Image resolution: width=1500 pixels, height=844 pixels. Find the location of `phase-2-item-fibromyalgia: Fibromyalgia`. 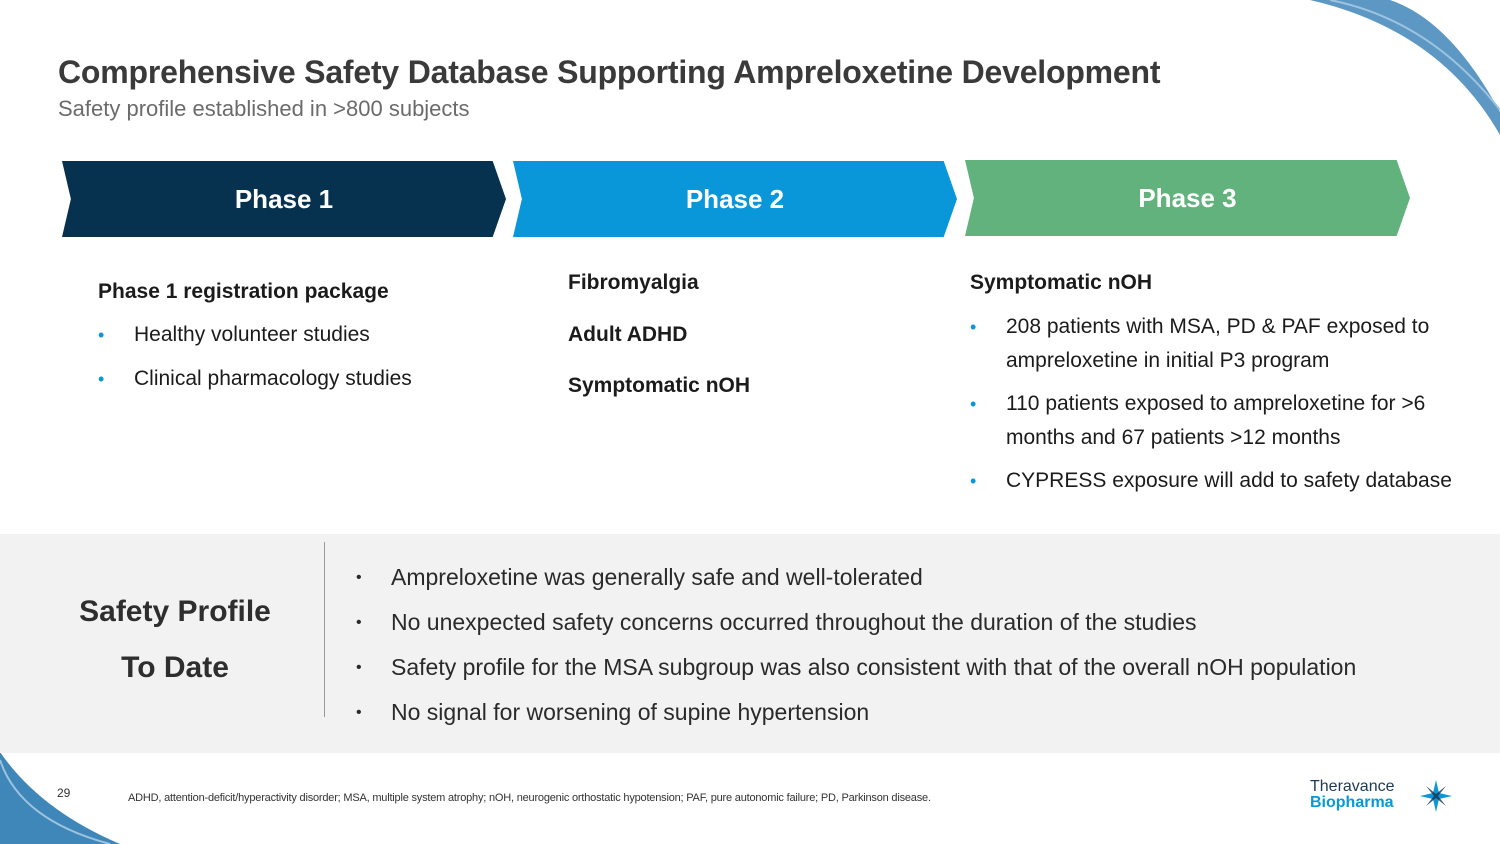

phase-2-item-fibromyalgia: Fibromyalgia is located at coordinates (633, 282).